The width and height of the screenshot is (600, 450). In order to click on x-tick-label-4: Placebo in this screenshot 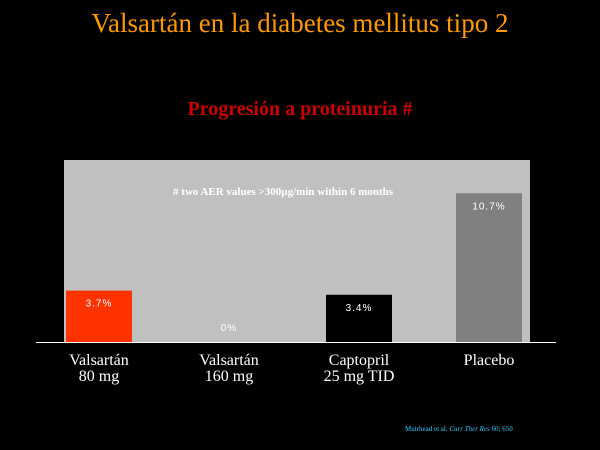, I will do `click(489, 361)`.